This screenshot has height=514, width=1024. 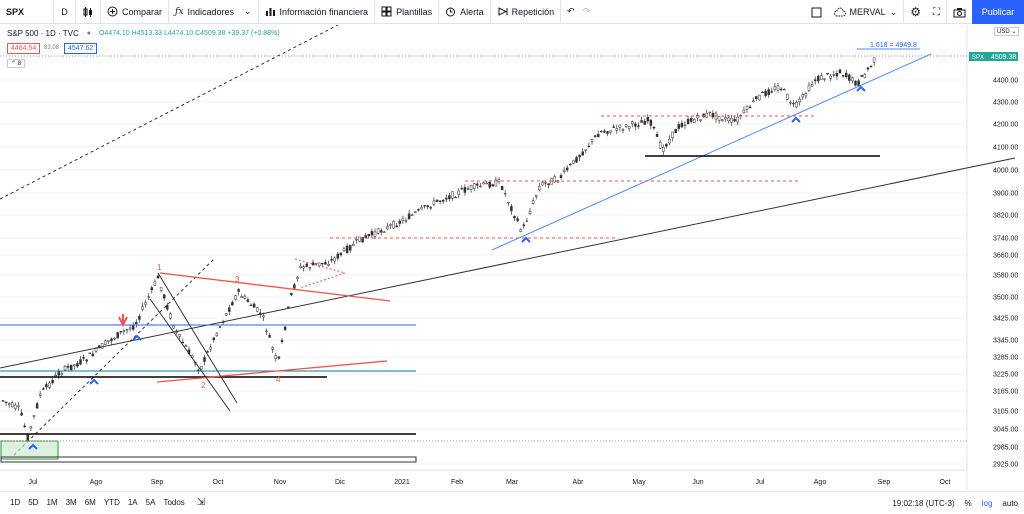 What do you see at coordinates (173, 502) in the screenshot?
I see `range-button-todos: Todos` at bounding box center [173, 502].